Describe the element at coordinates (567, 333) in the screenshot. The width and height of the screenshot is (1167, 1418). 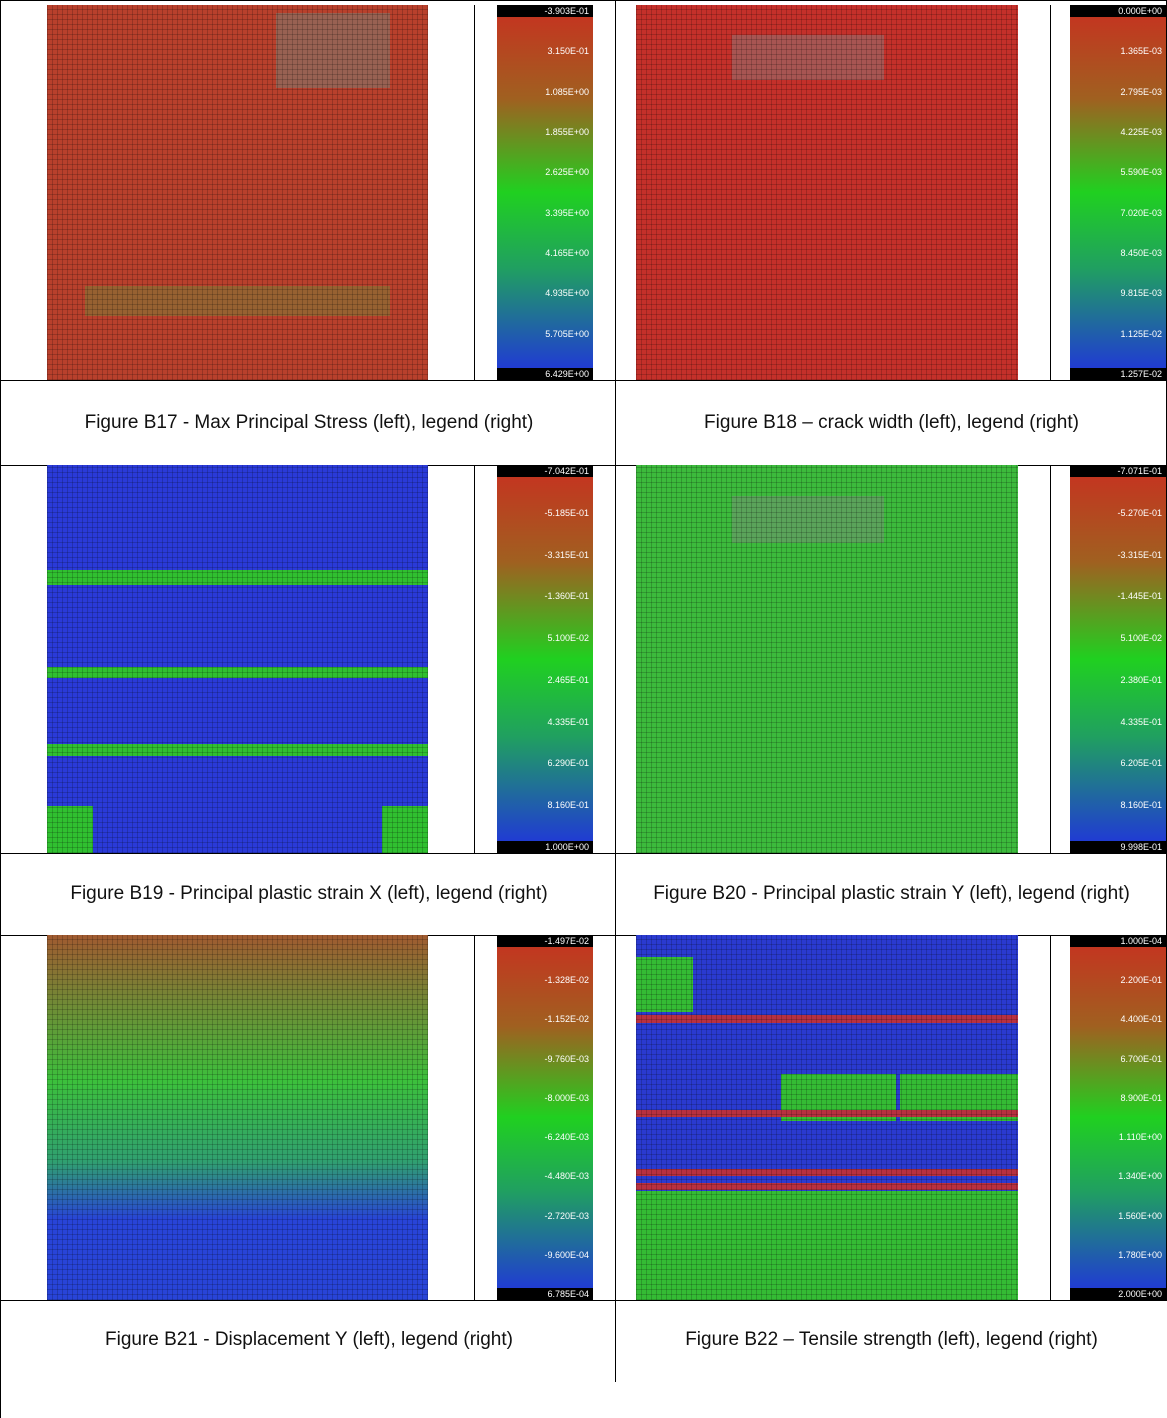
I see `legend-label: 5.705E+00` at that location.